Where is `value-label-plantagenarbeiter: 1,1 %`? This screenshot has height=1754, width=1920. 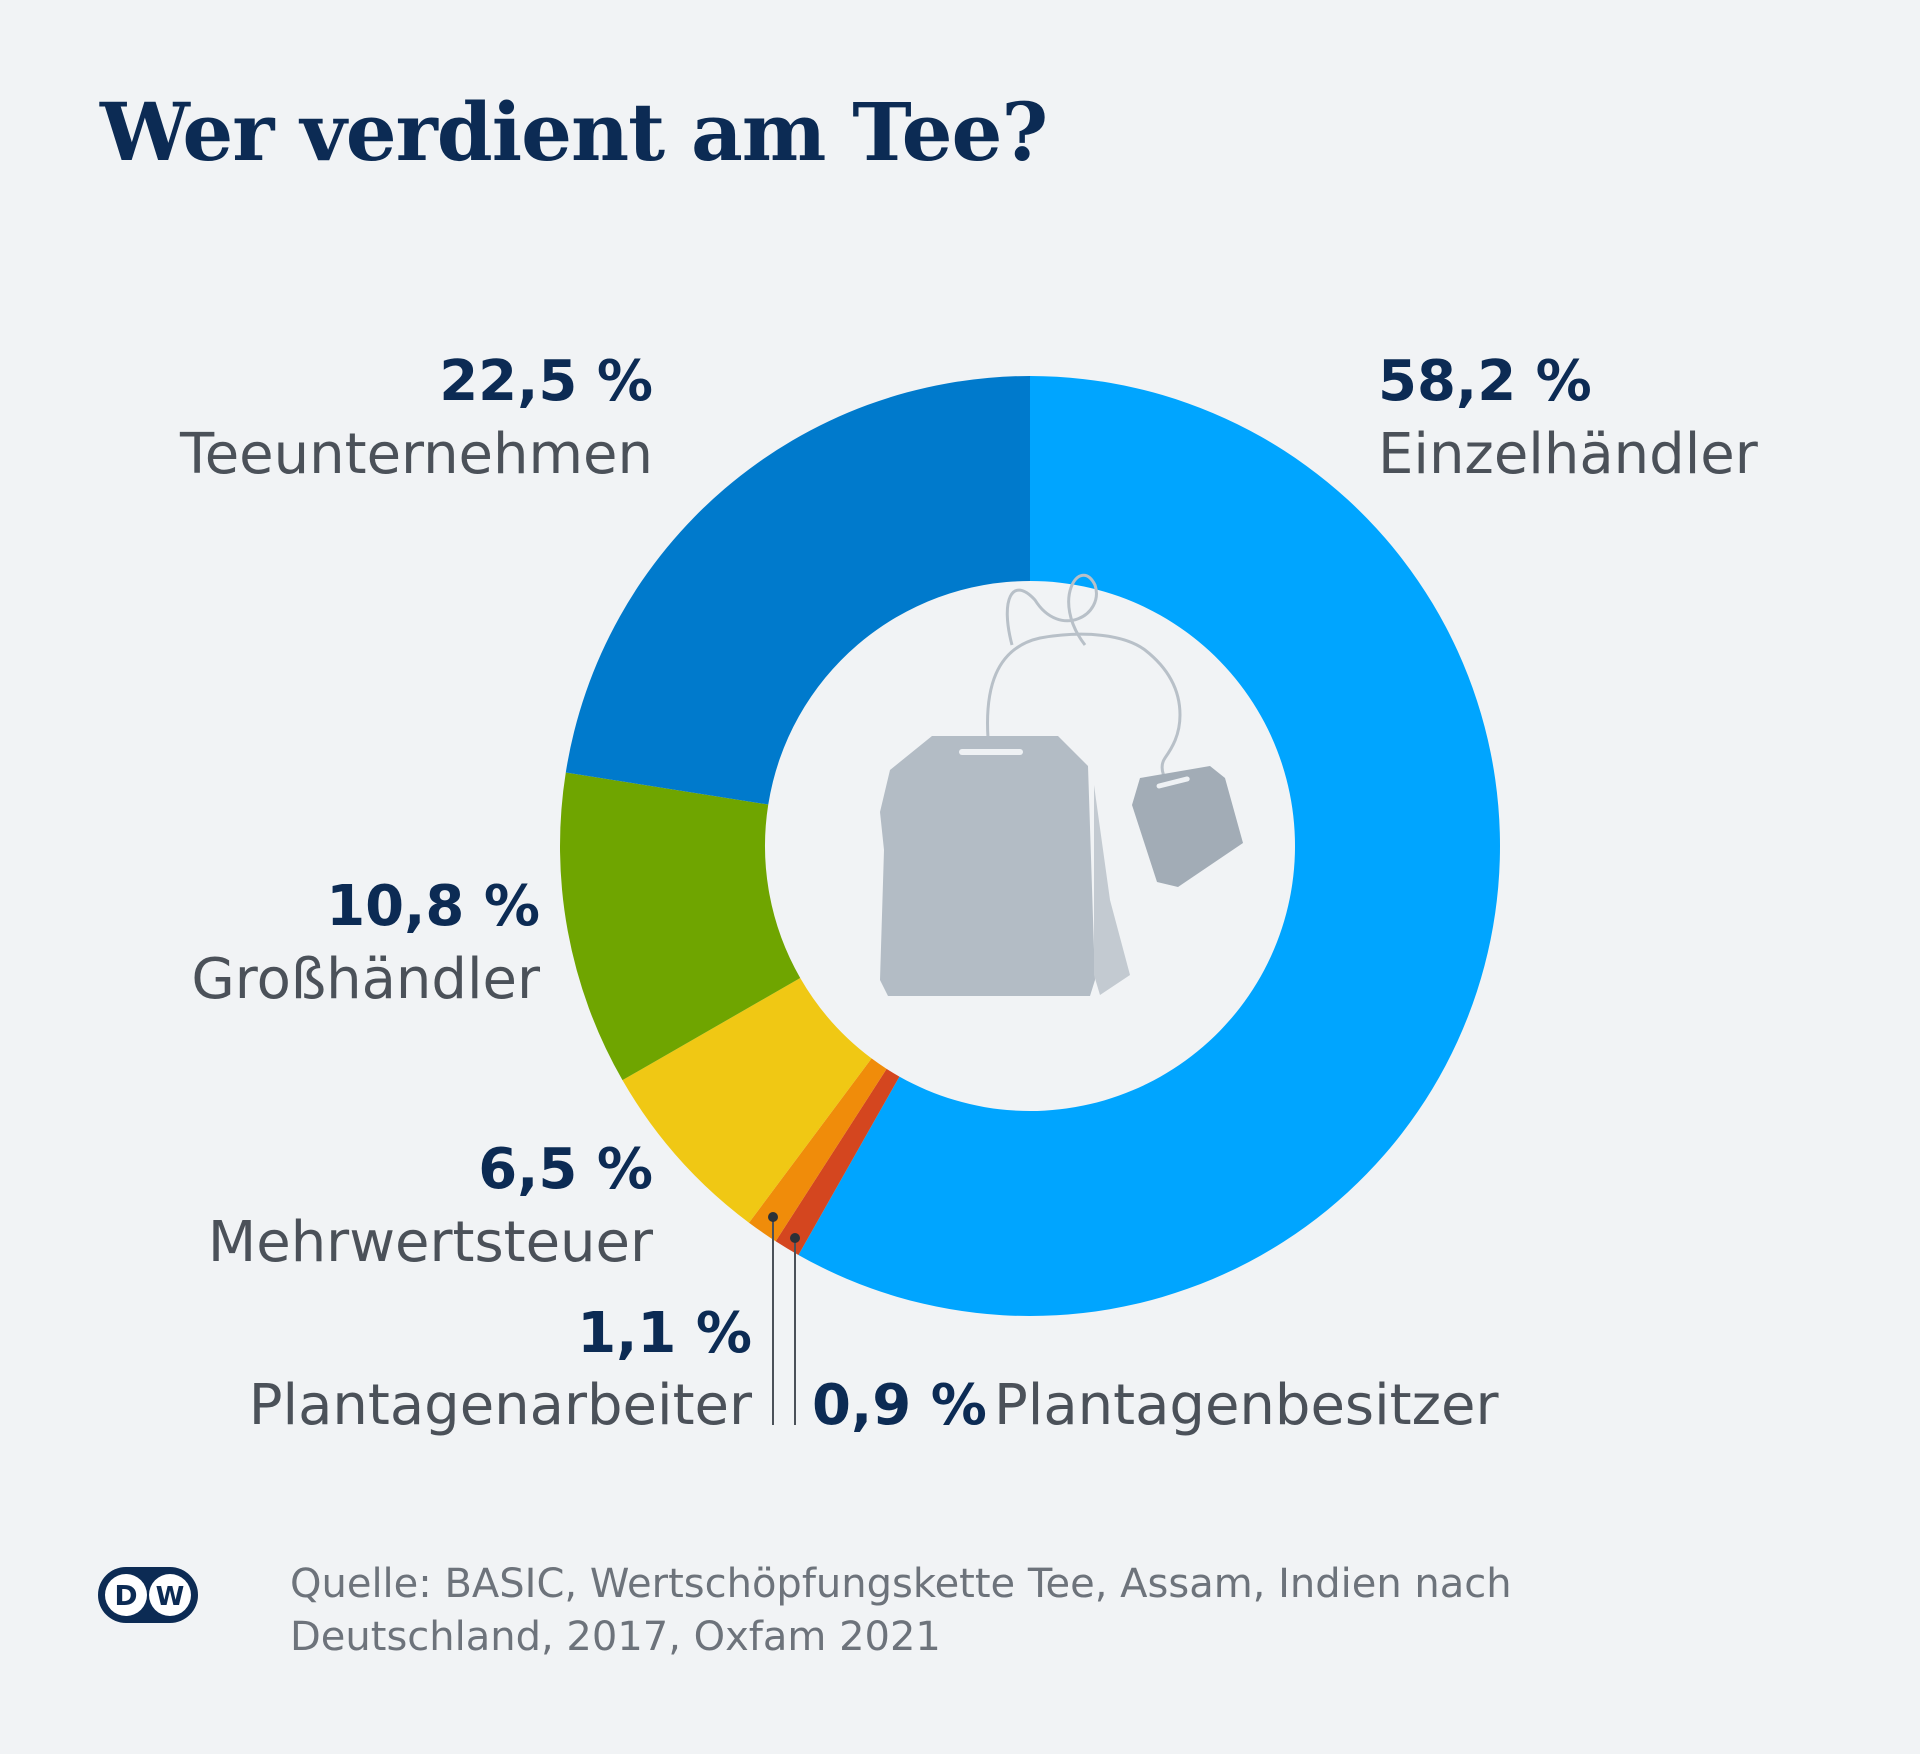
value-label-plantagenarbeiter: 1,1 % is located at coordinates (664, 1333).